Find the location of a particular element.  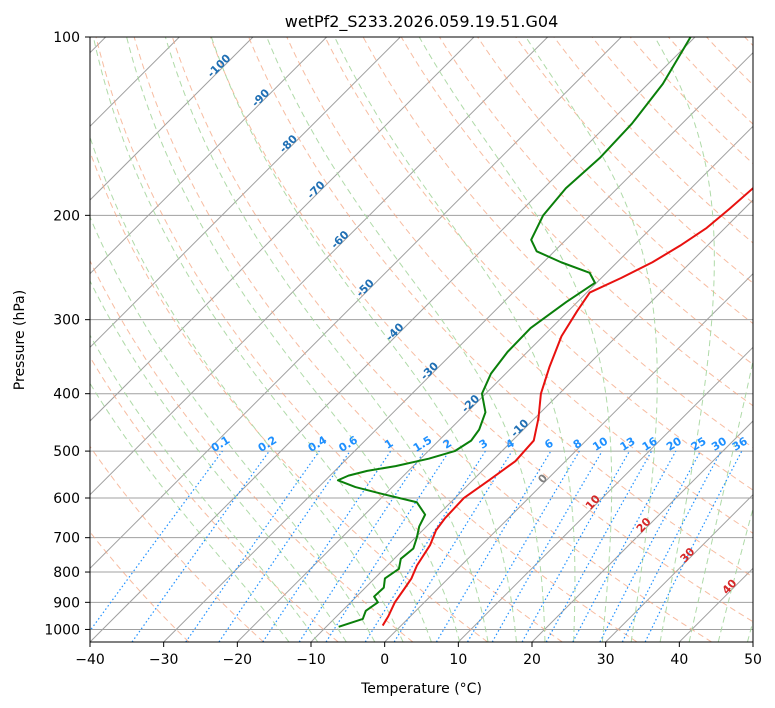

y-tick-label: 100 is located at coordinates (66, 38).